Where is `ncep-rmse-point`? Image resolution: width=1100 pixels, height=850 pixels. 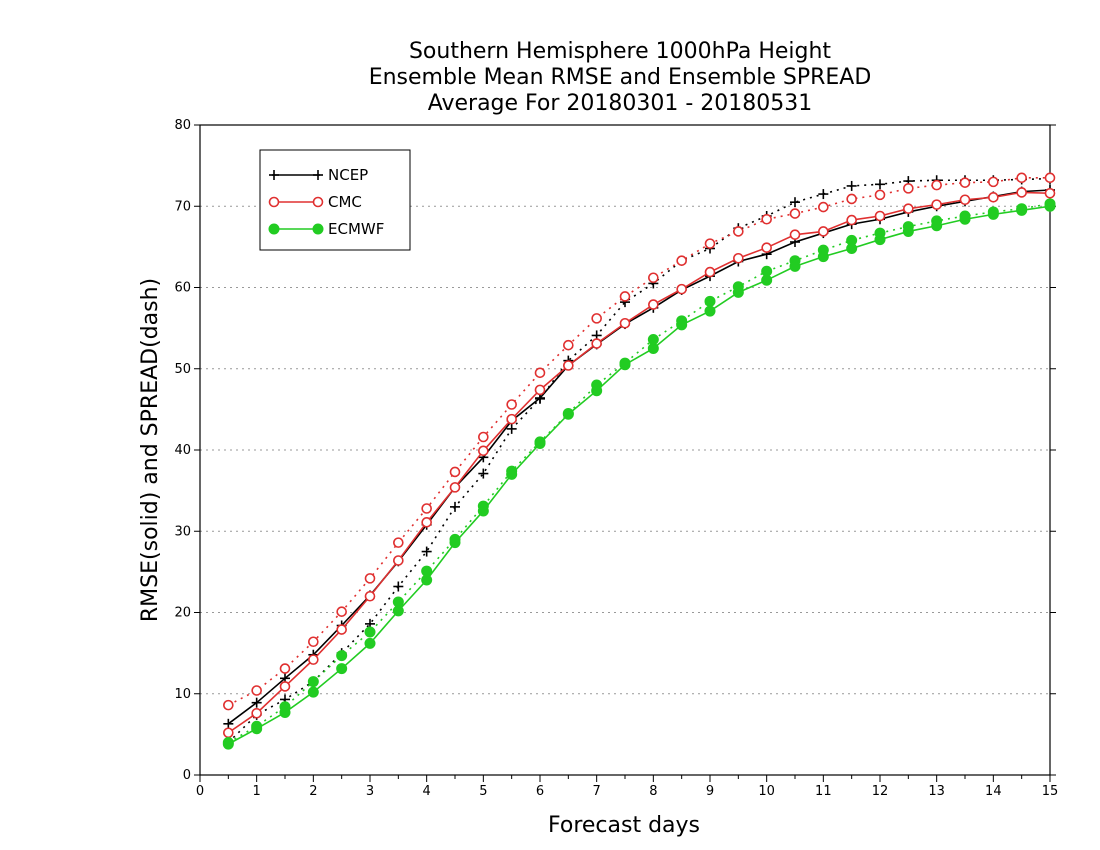
ncep-rmse-point is located at coordinates (228, 723).